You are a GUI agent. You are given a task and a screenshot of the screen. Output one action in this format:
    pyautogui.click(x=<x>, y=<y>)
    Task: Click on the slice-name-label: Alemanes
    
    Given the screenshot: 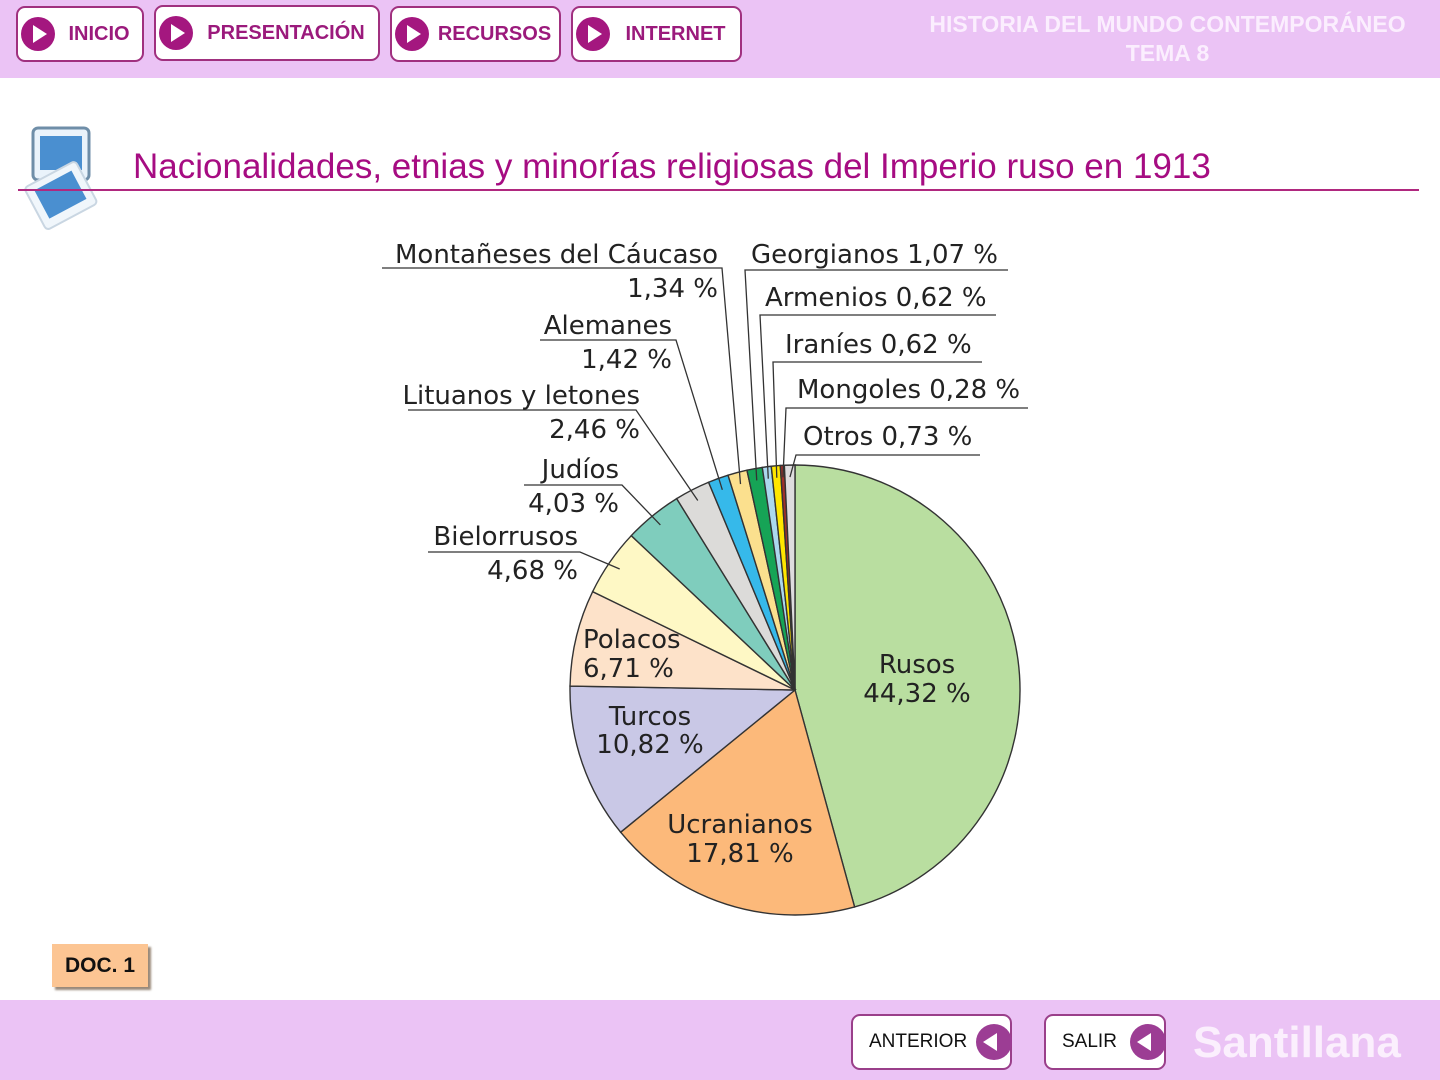 What is the action you would take?
    pyautogui.click(x=608, y=326)
    